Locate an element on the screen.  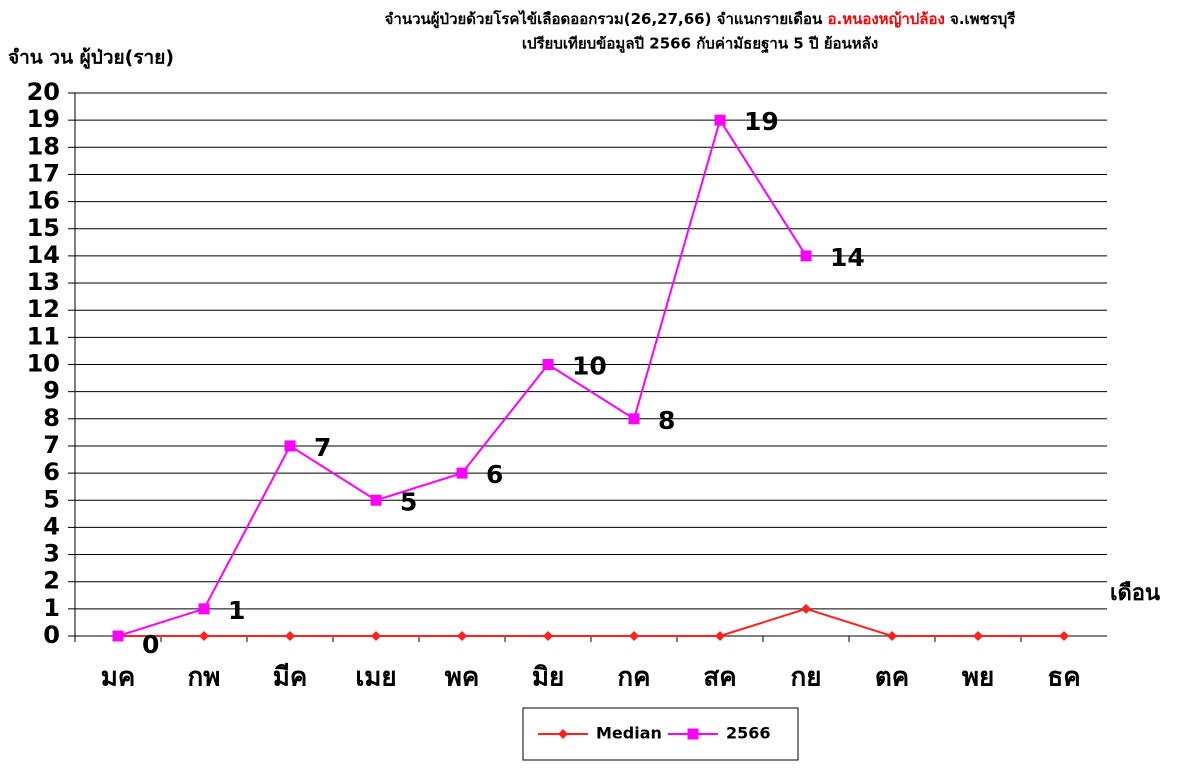
data-label: 6 is located at coordinates (494, 474).